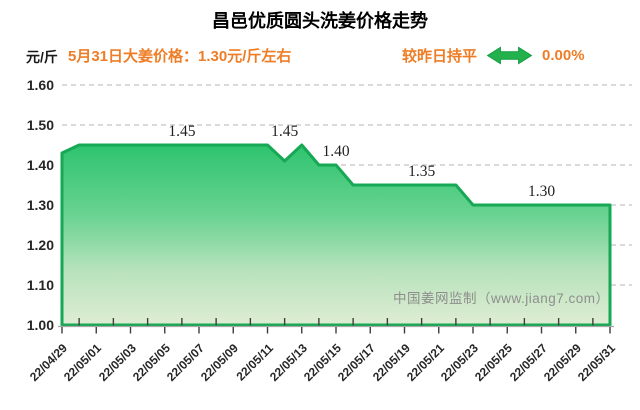 The height and width of the screenshot is (410, 640). Describe the element at coordinates (40, 205) in the screenshot. I see `y-axis-label-1.30: 1.30` at that location.